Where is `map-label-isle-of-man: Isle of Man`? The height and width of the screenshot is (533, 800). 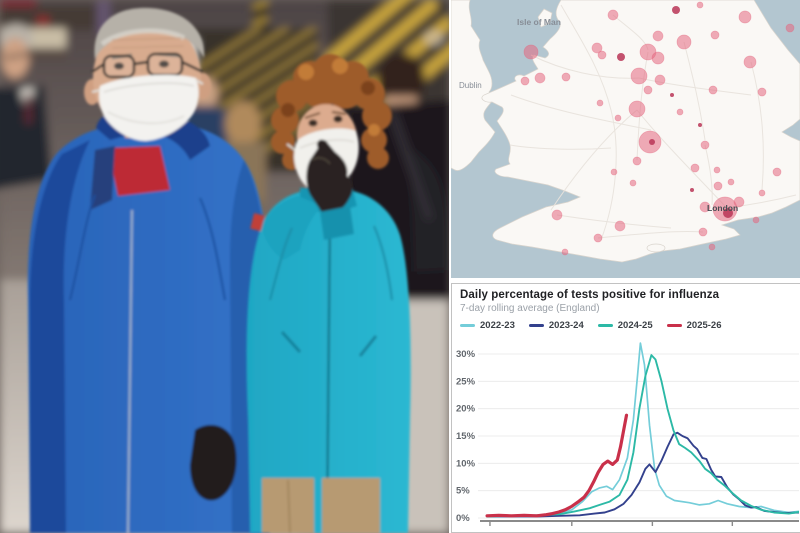 map-label-isle-of-man: Isle of Man is located at coordinates (539, 22).